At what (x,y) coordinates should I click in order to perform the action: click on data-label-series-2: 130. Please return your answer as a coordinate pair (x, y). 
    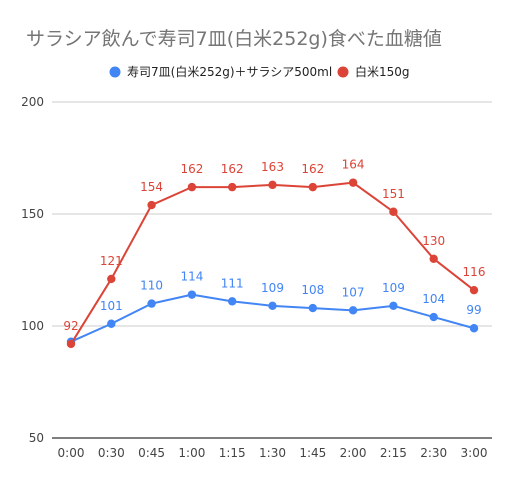
    Looking at the image, I should click on (433, 241).